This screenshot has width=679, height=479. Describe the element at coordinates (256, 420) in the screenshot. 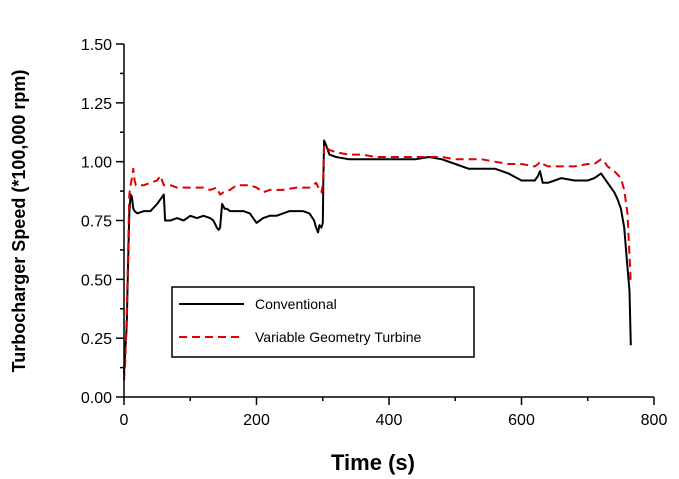

I see `x-tick-label: 200` at that location.